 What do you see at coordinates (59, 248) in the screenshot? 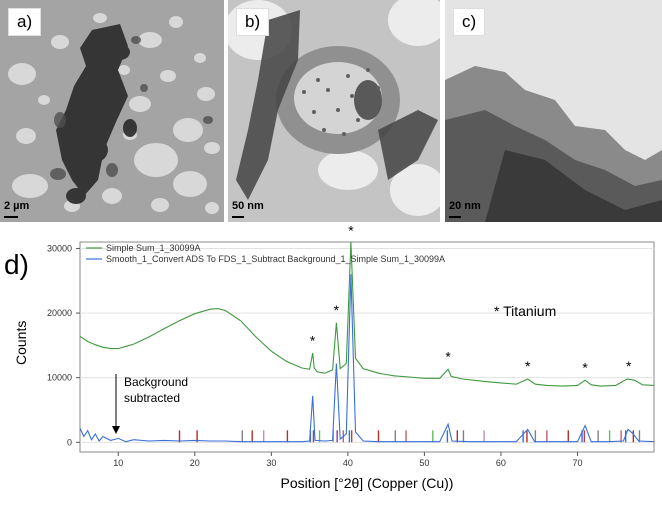
I see `y-tick-label: 30000` at bounding box center [59, 248].